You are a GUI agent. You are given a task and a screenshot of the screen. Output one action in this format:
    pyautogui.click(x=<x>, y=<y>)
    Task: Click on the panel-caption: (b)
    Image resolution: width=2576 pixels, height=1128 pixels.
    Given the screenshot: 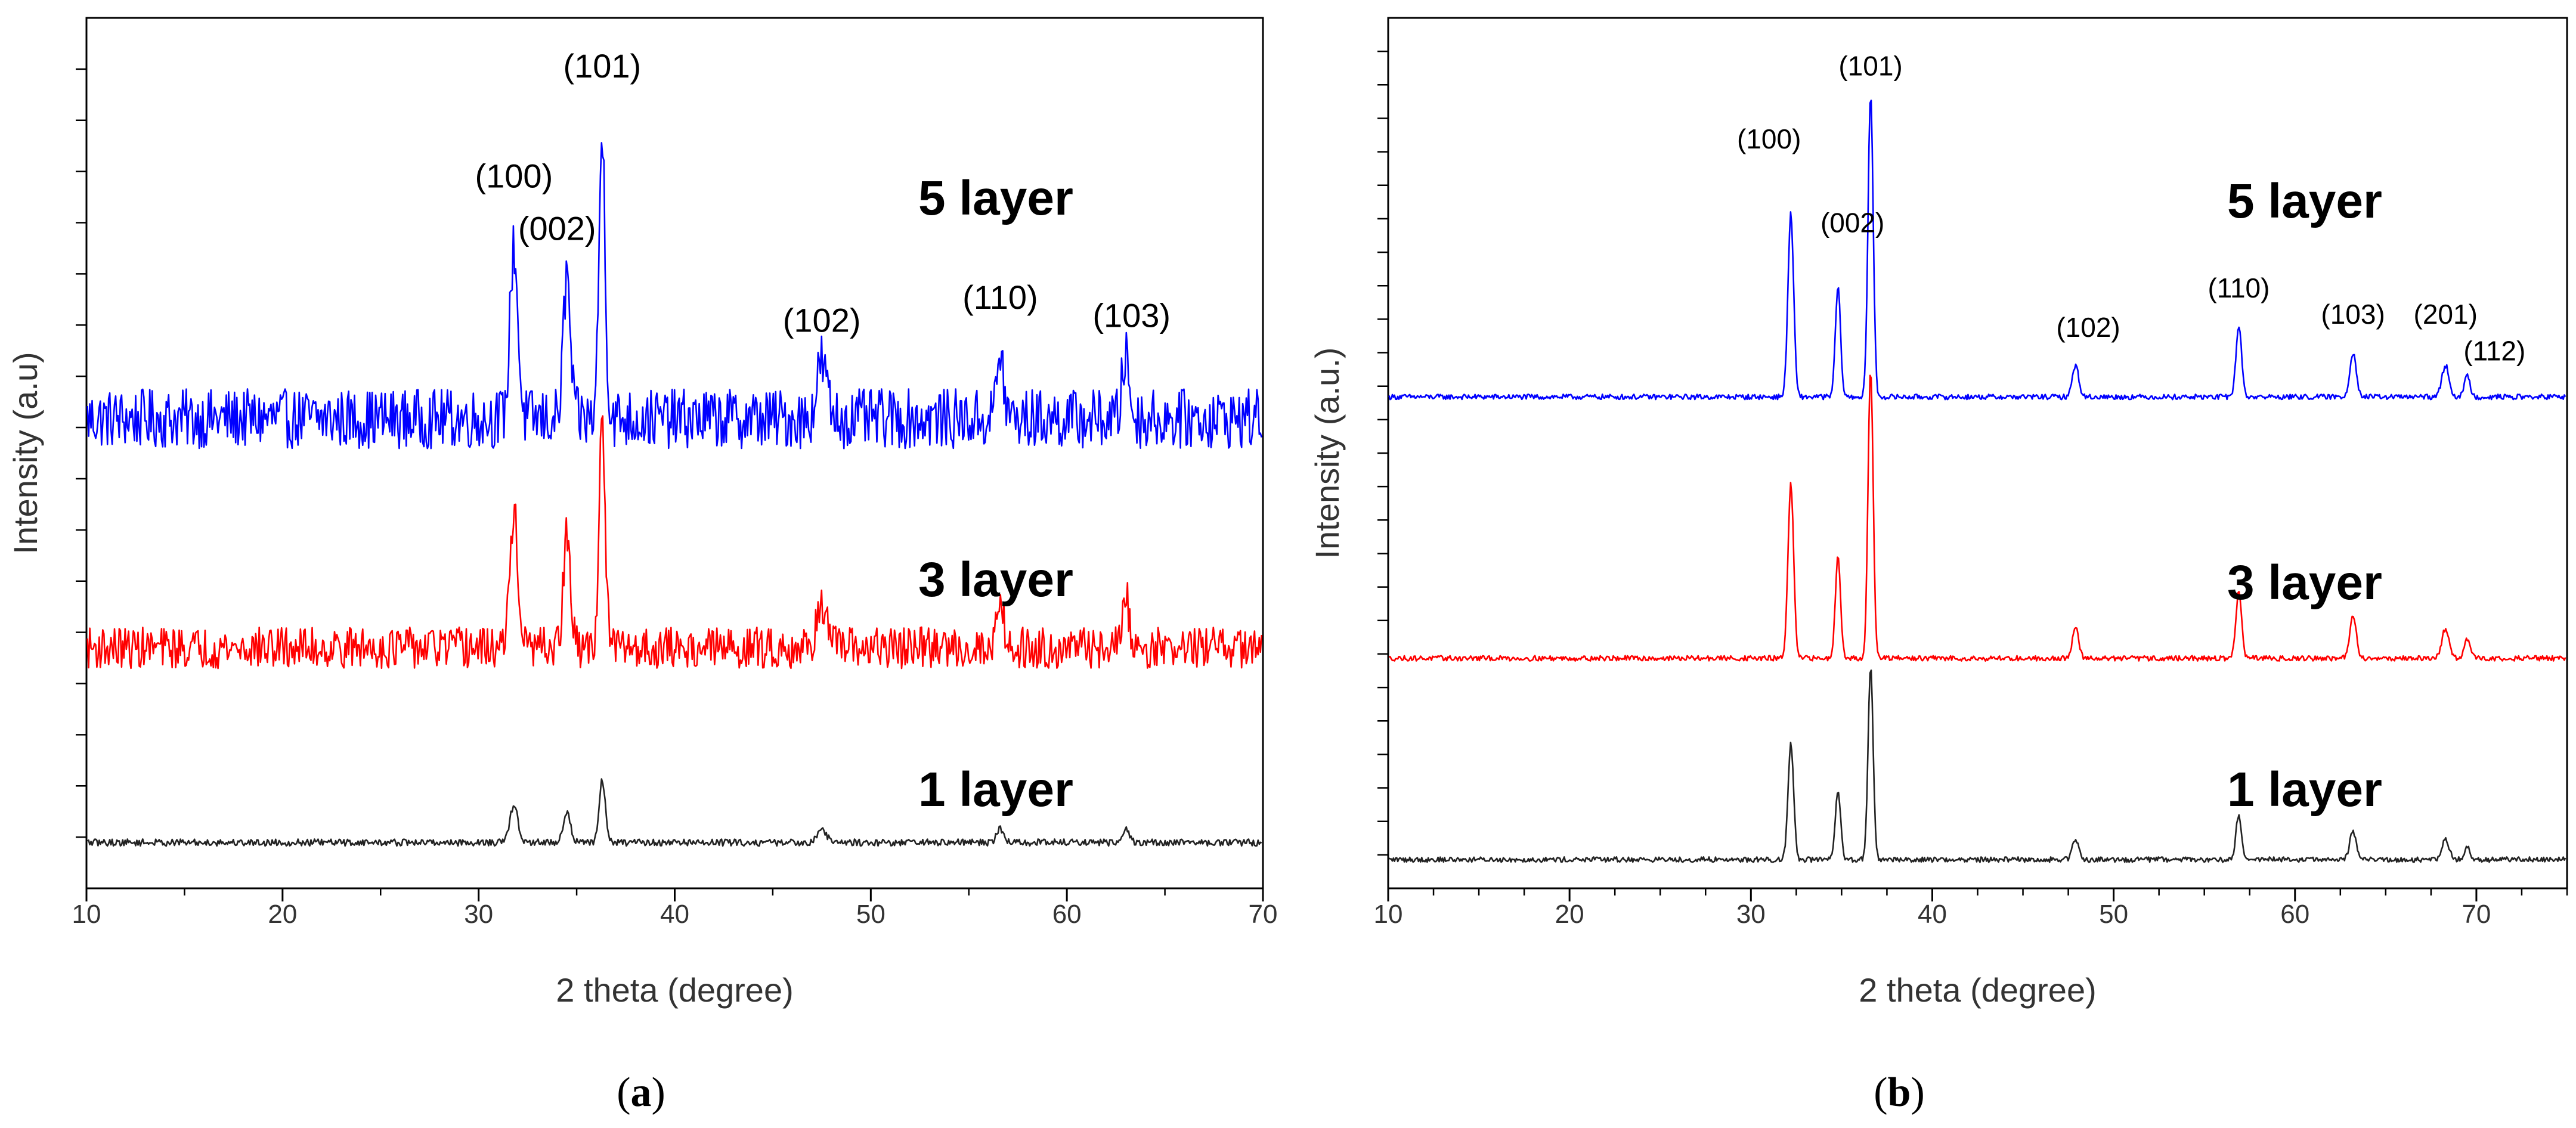 What is the action you would take?
    pyautogui.click(x=1899, y=1092)
    